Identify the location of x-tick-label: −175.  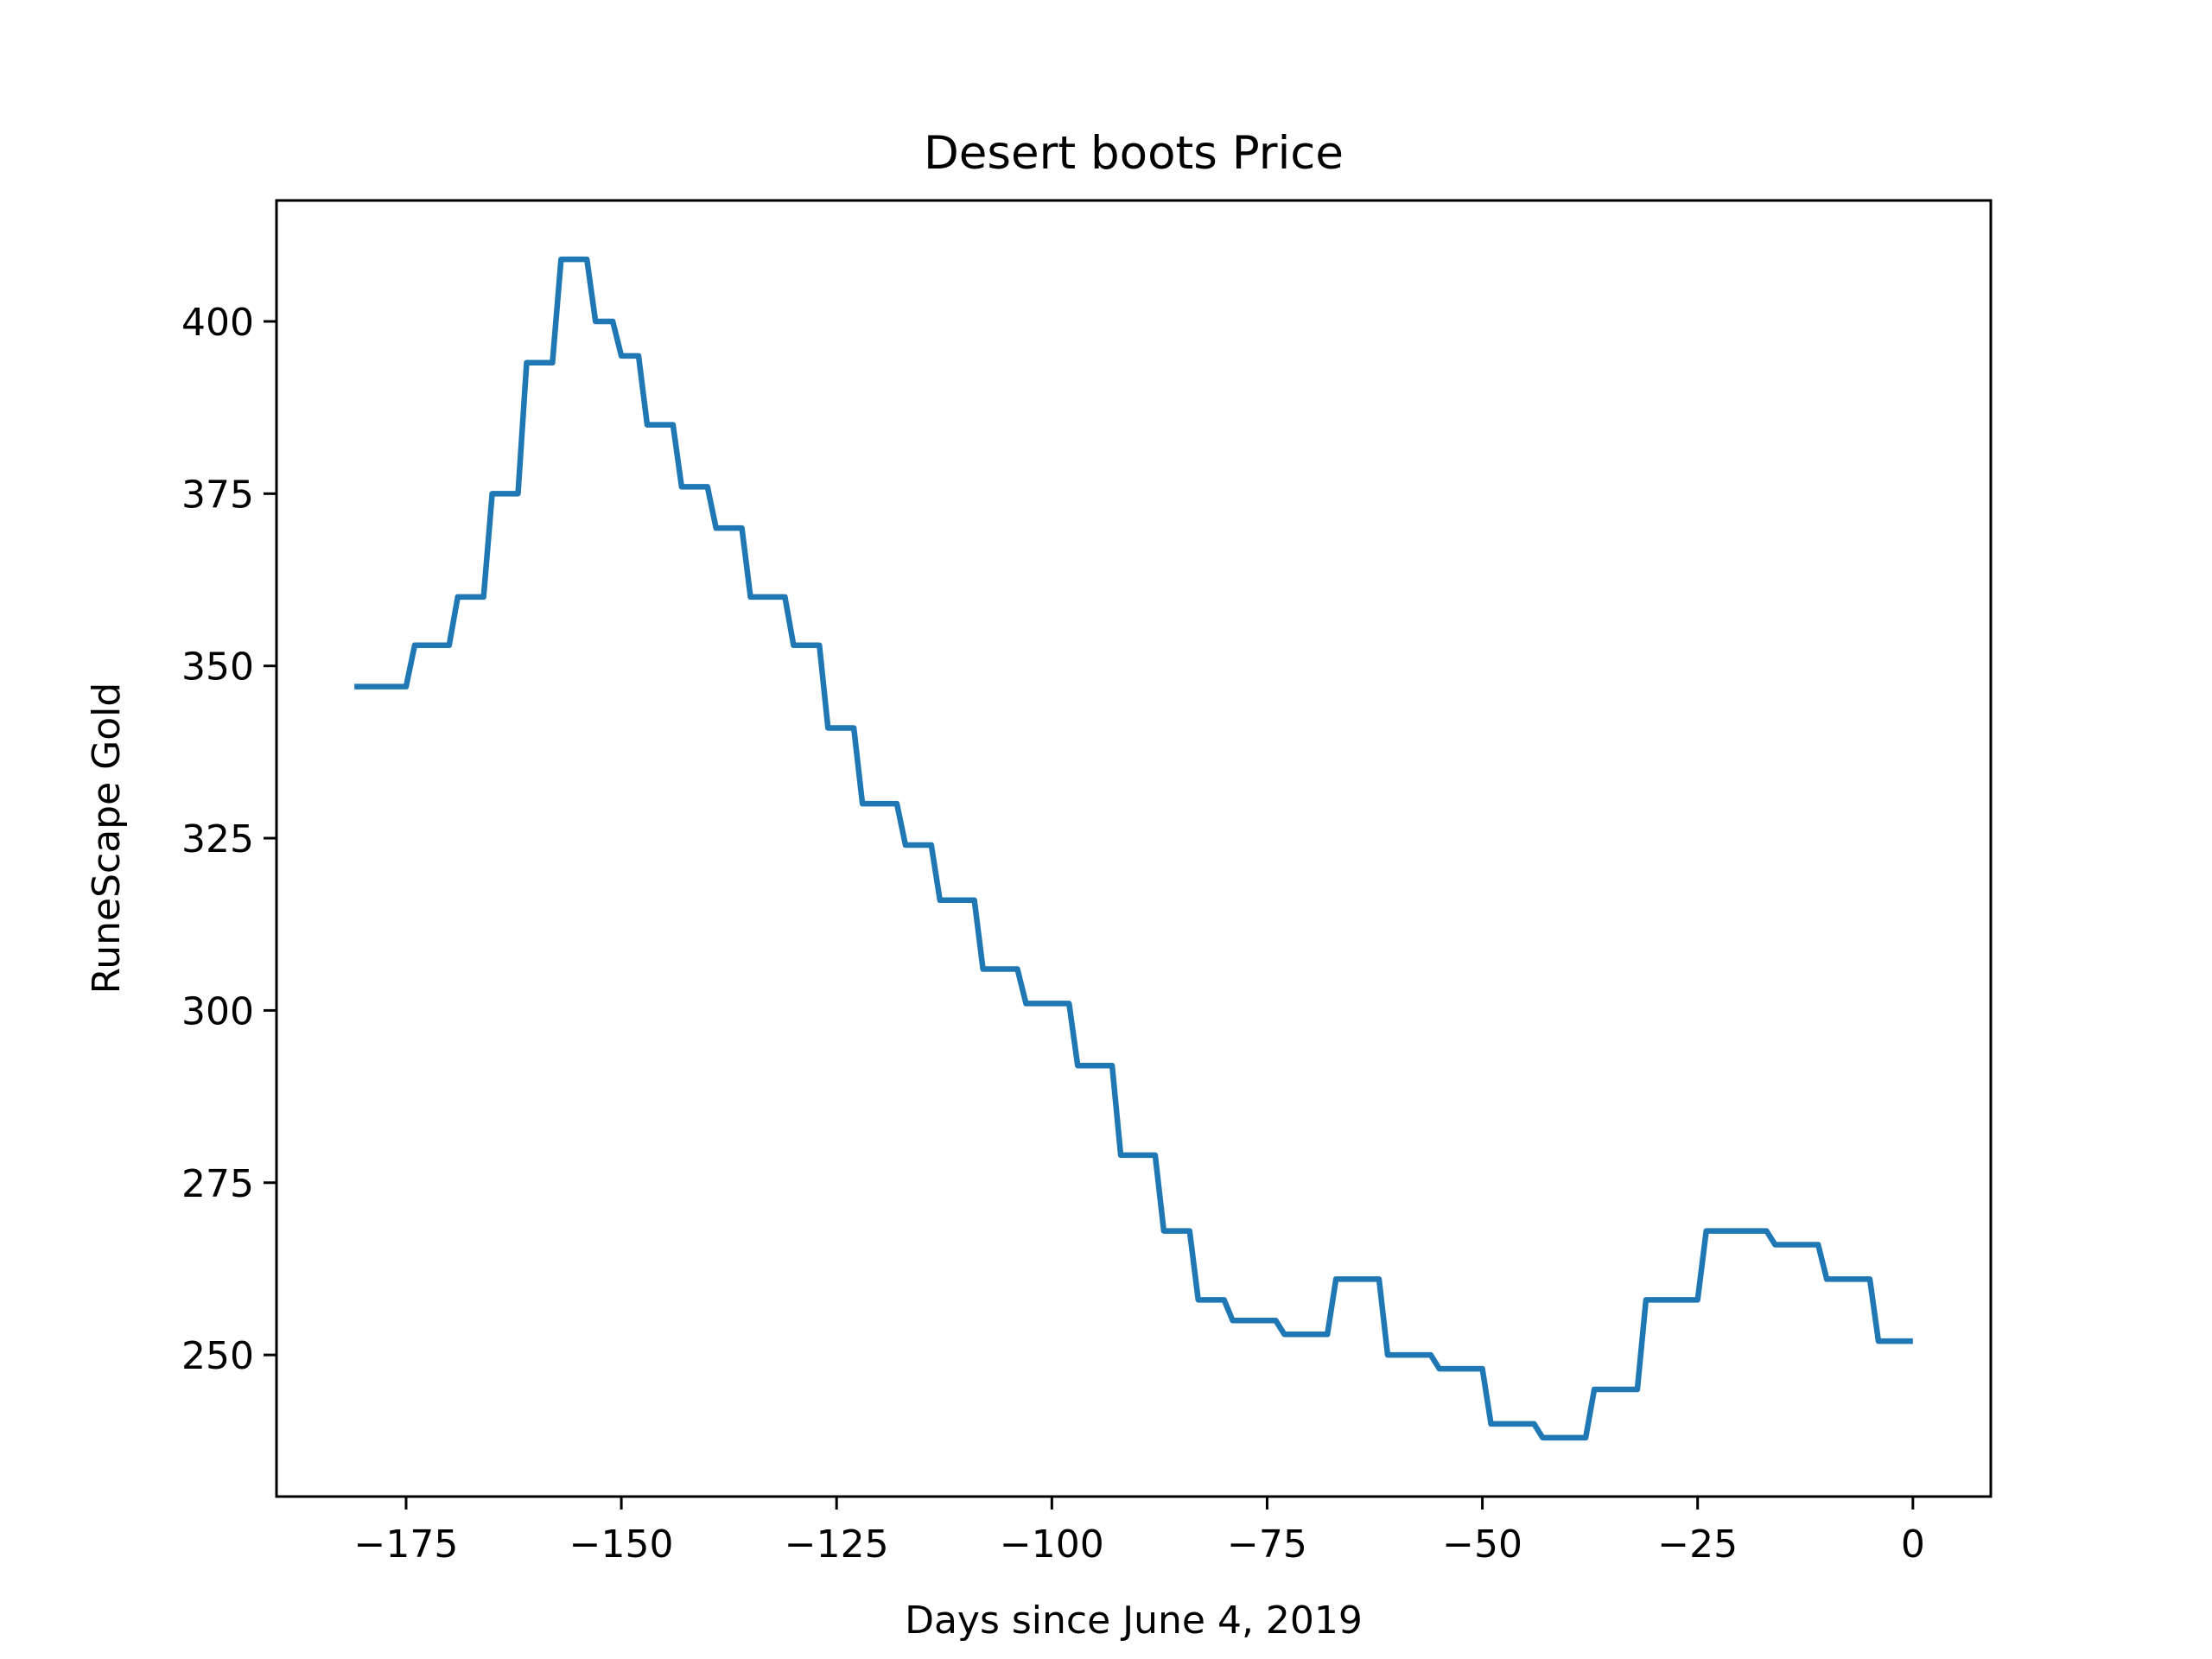
(406, 1544).